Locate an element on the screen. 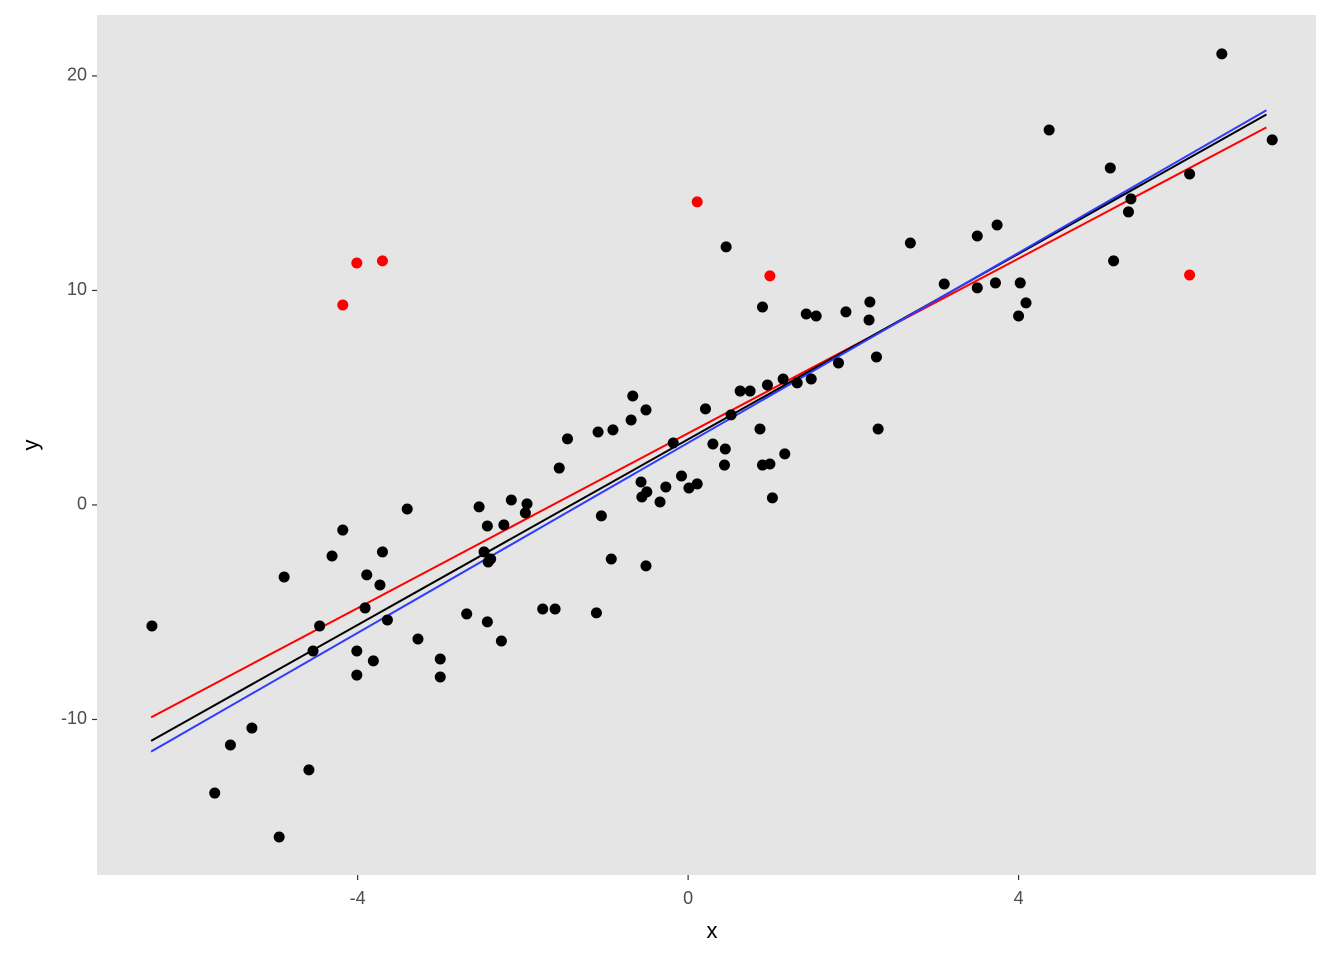 Image resolution: width=1344 pixels, height=960 pixels. y-tick-label: -10 is located at coordinates (74, 718).